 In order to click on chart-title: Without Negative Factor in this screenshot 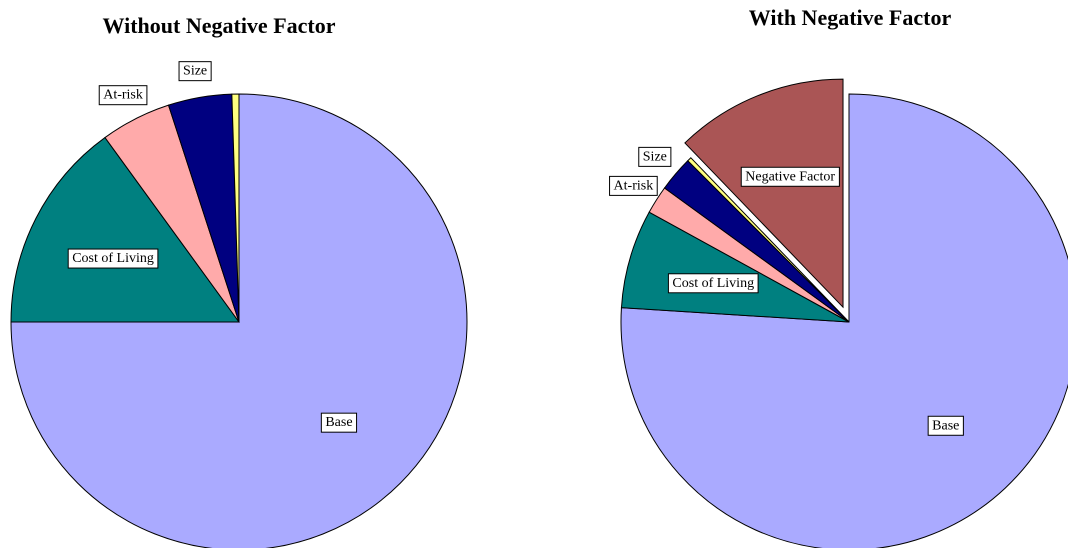, I will do `click(219, 25)`.